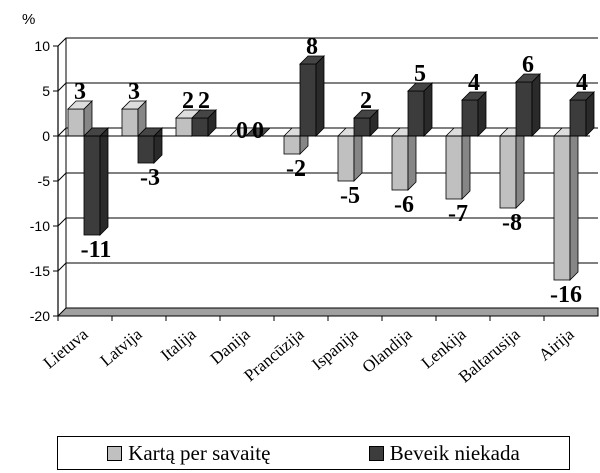 This screenshot has width=600, height=473. I want to click on data-label: 5, so click(420, 74).